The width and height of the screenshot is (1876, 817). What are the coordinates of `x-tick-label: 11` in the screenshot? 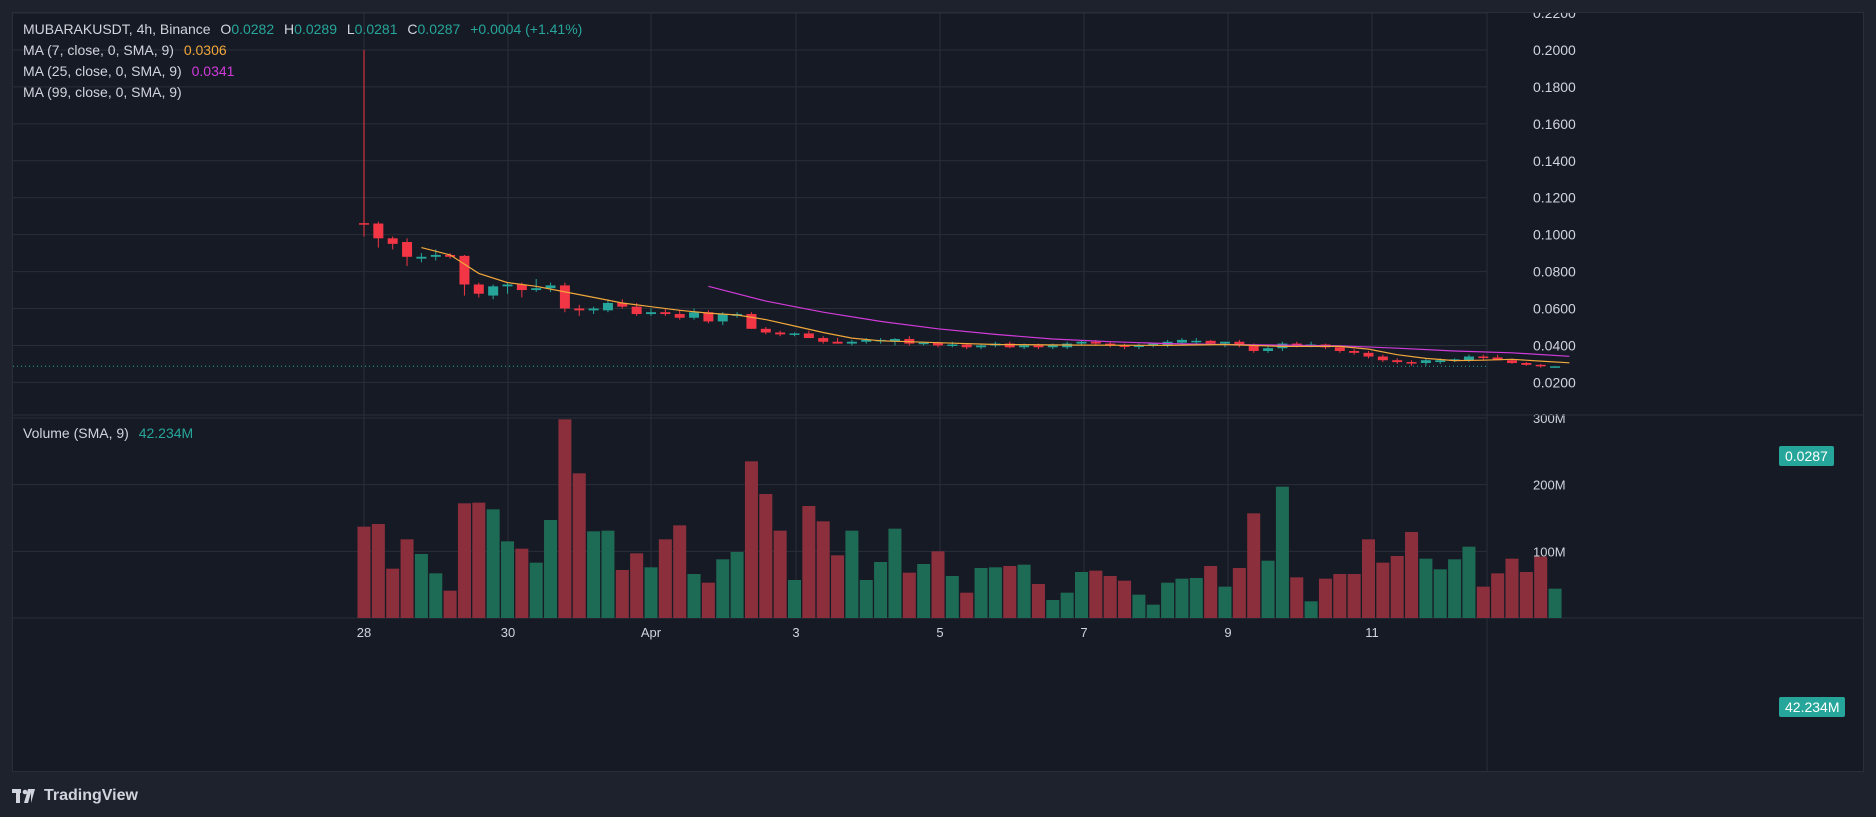 It's located at (1372, 632).